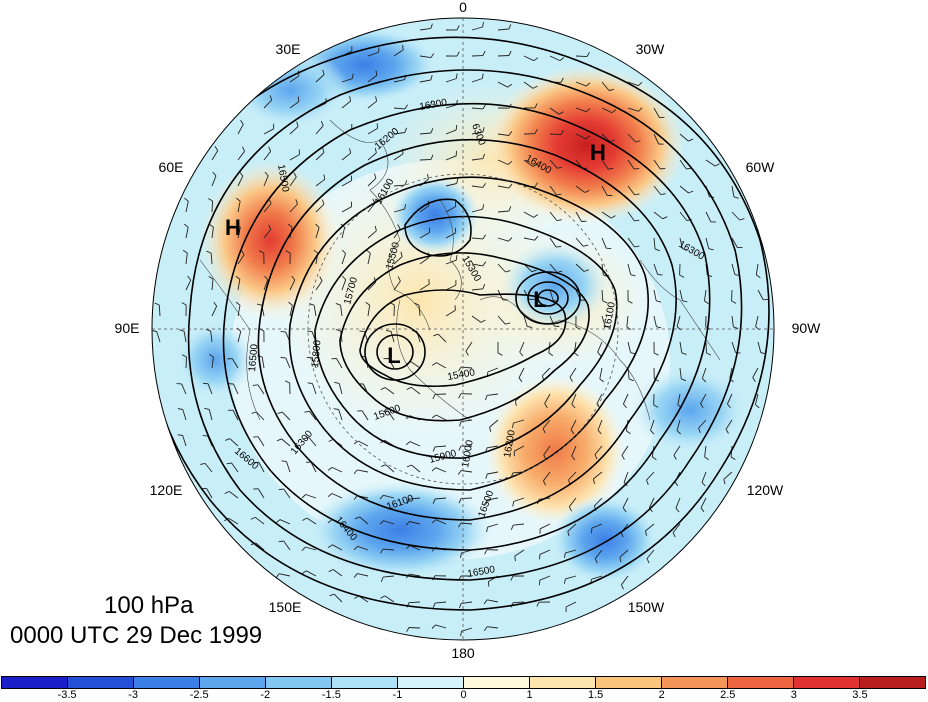 The image size is (928, 702). What do you see at coordinates (860, 695) in the screenshot?
I see `colorbar-tick-label: 3.5` at bounding box center [860, 695].